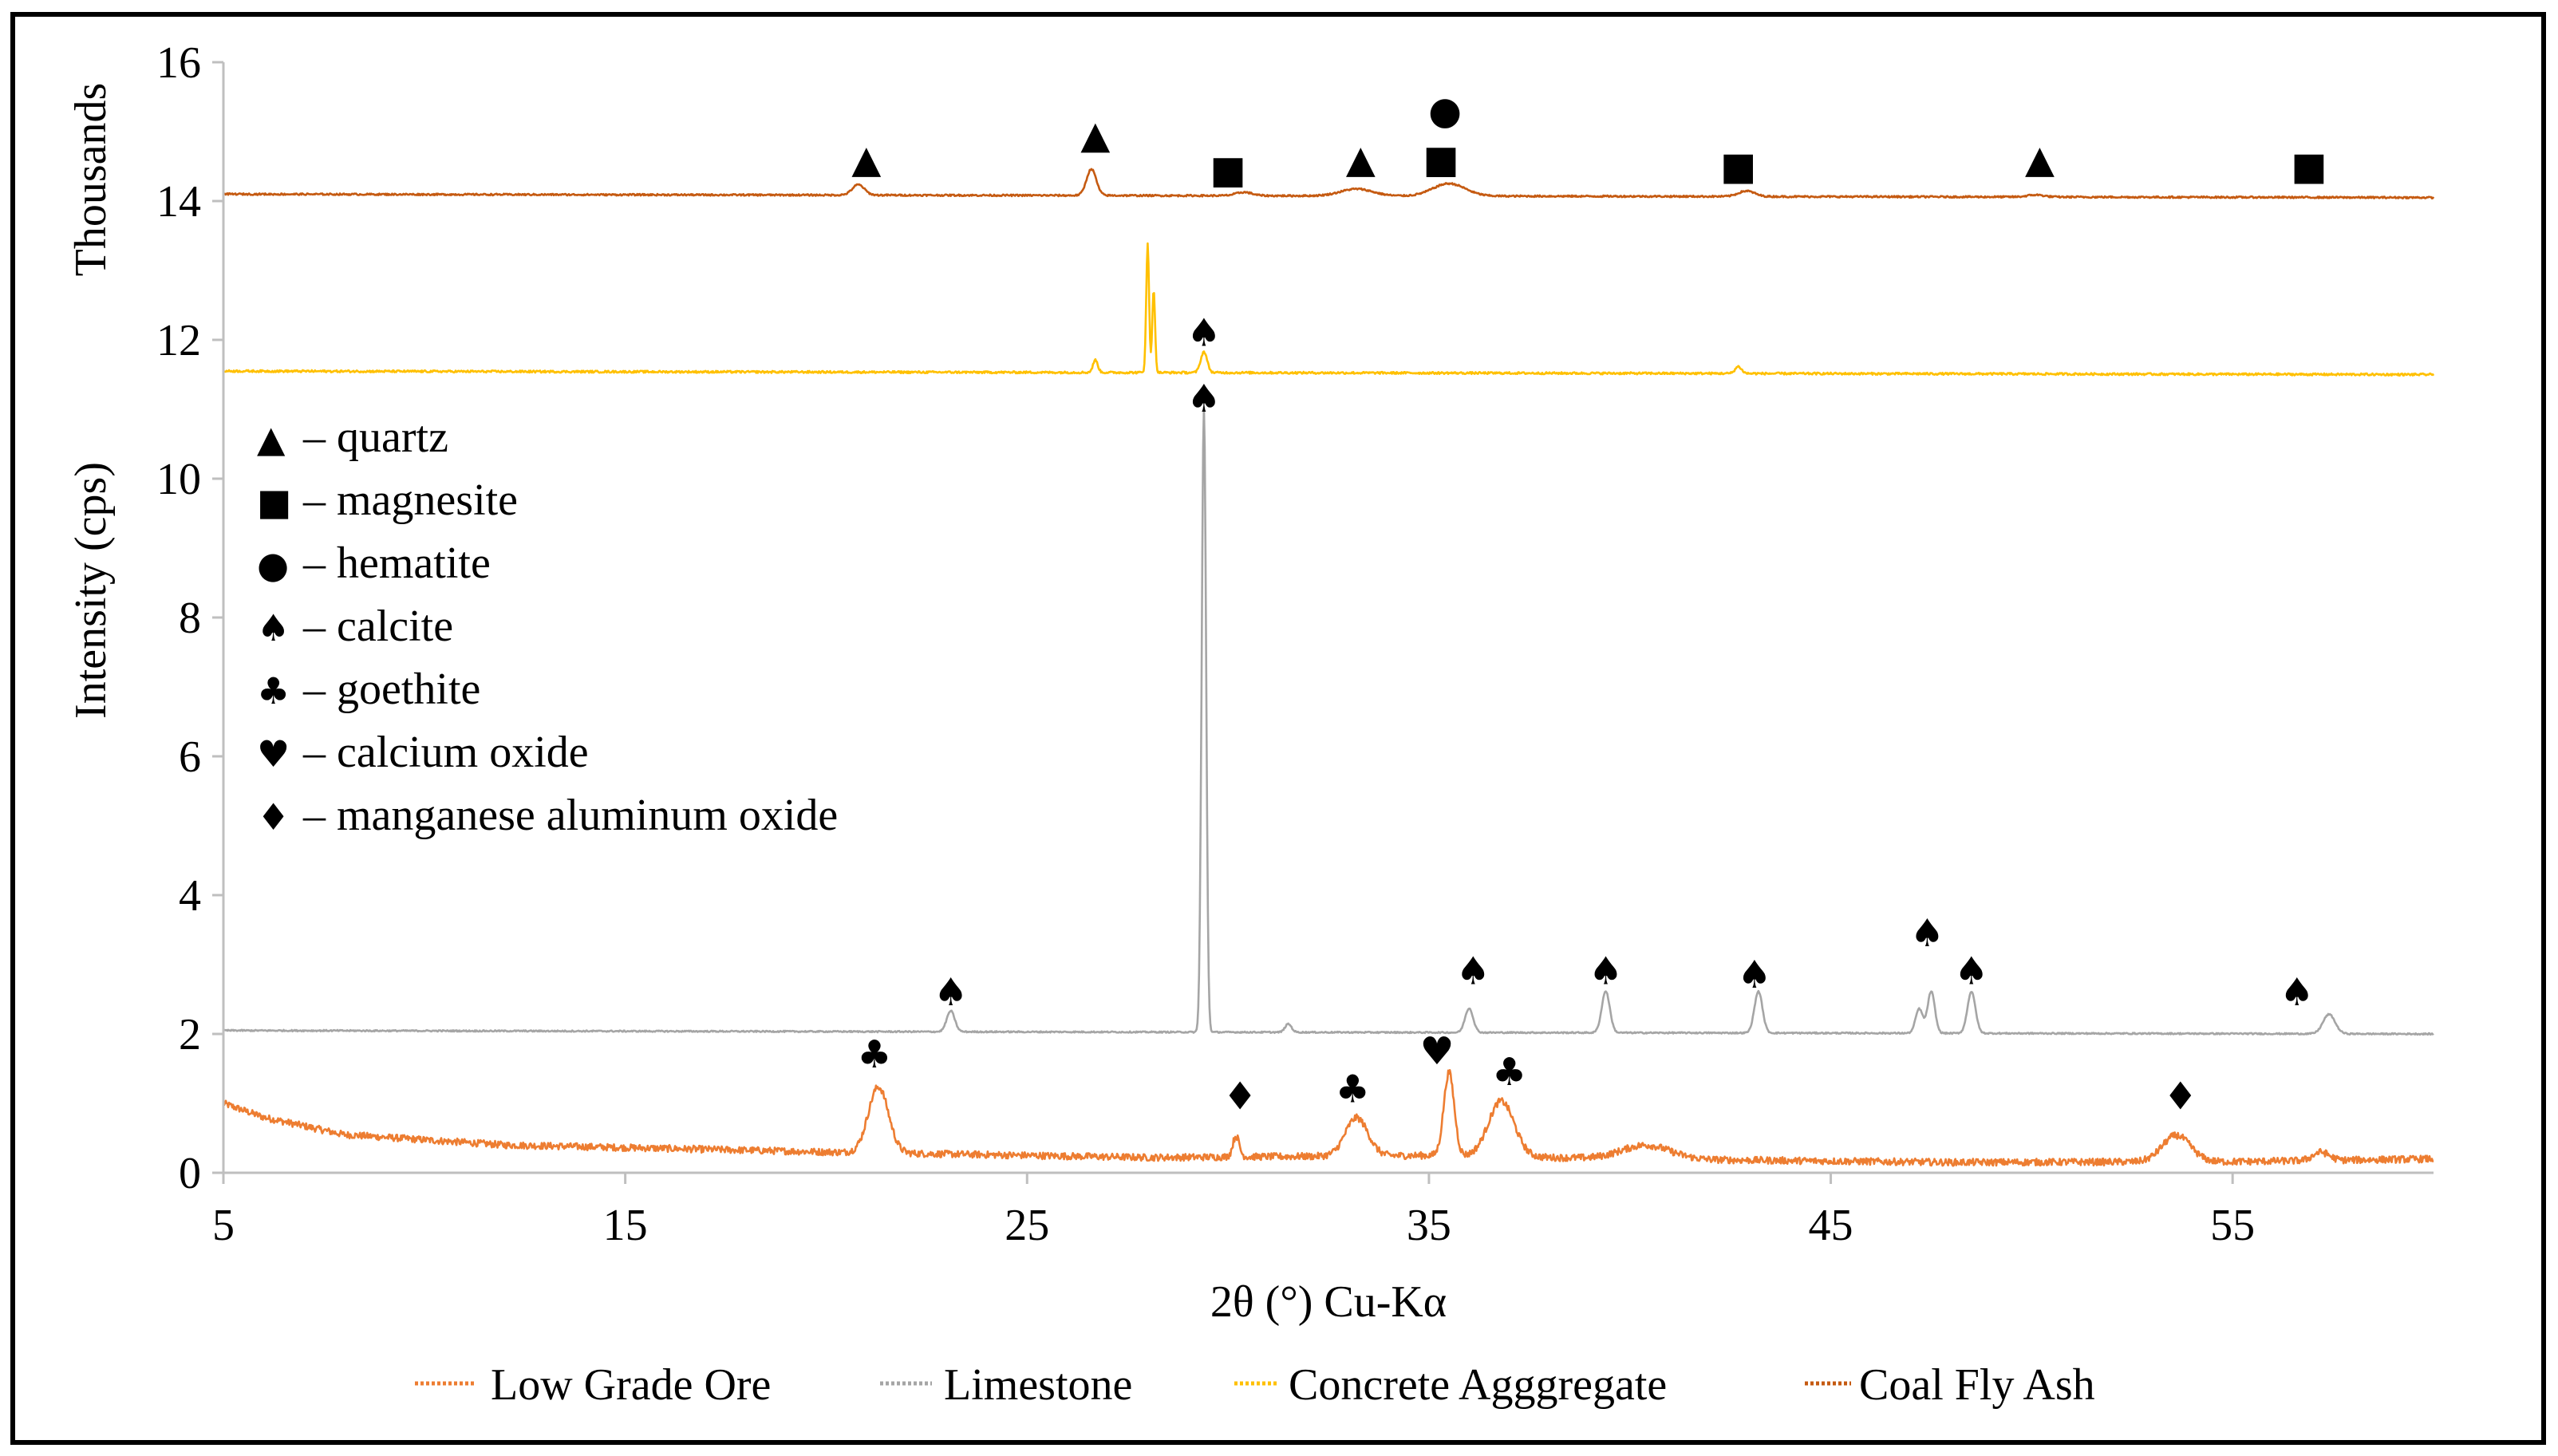 This screenshot has width=2558, height=1456. What do you see at coordinates (1227, 170) in the screenshot?
I see `peak-marker-square-2: ■` at bounding box center [1227, 170].